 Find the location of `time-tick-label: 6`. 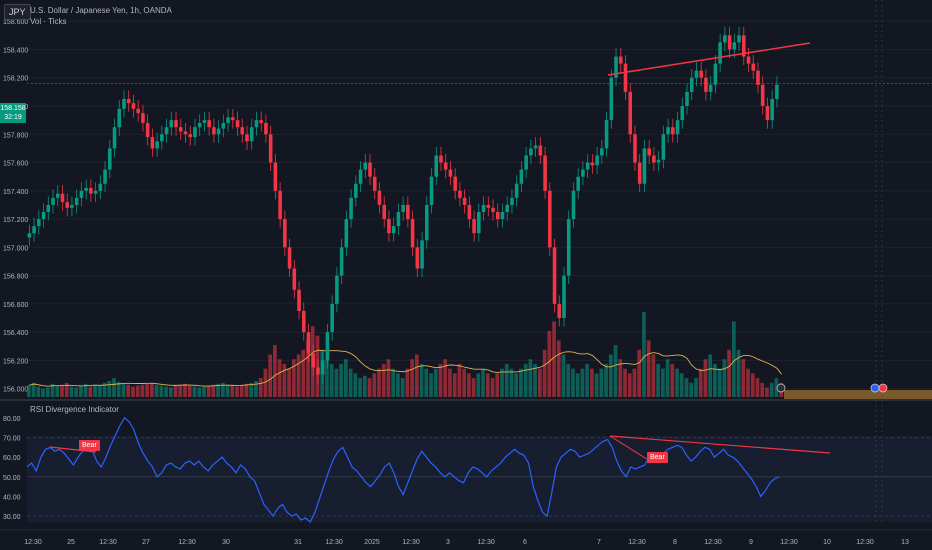

time-tick-label: 6 is located at coordinates (525, 542).